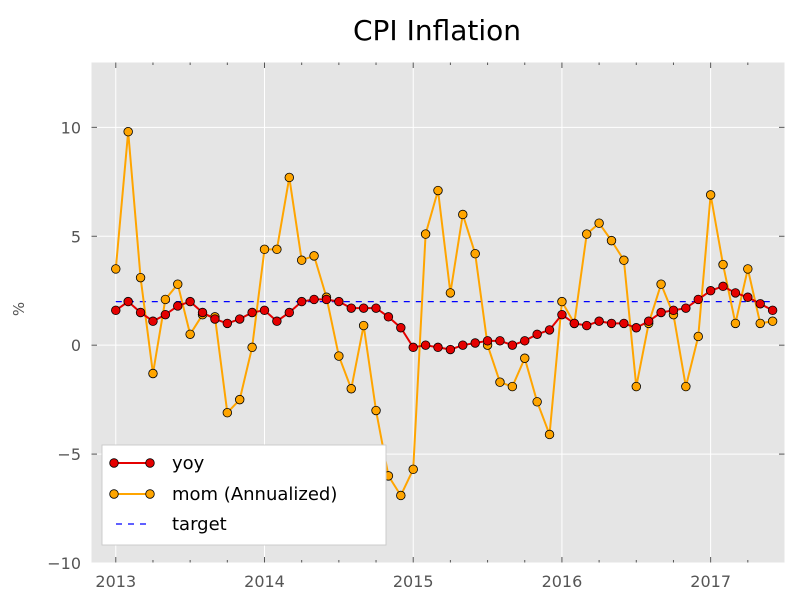  What do you see at coordinates (710, 581) in the screenshot?
I see `x-tick-label: 2017` at bounding box center [710, 581].